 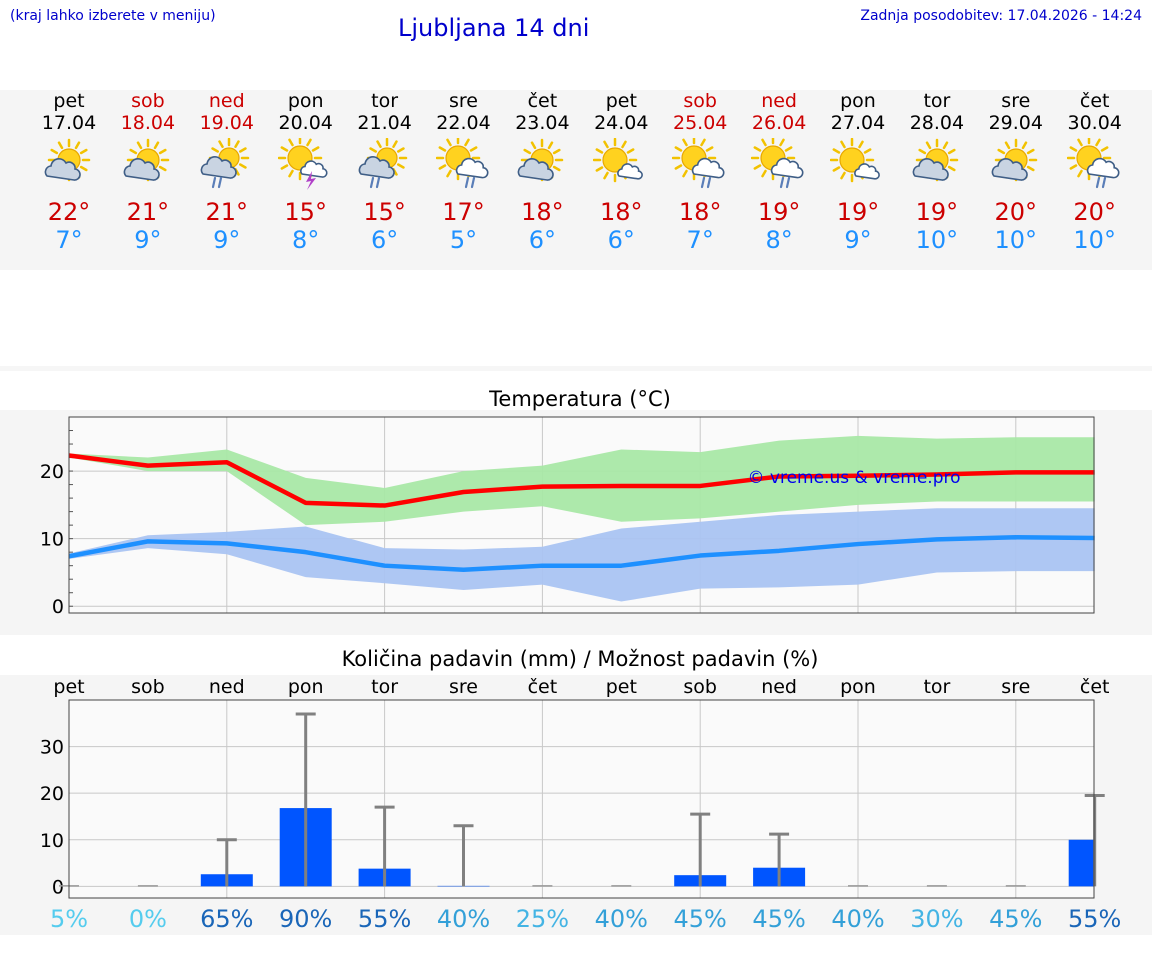 What do you see at coordinates (779, 123) in the screenshot?
I see `day-date: 26.04` at bounding box center [779, 123].